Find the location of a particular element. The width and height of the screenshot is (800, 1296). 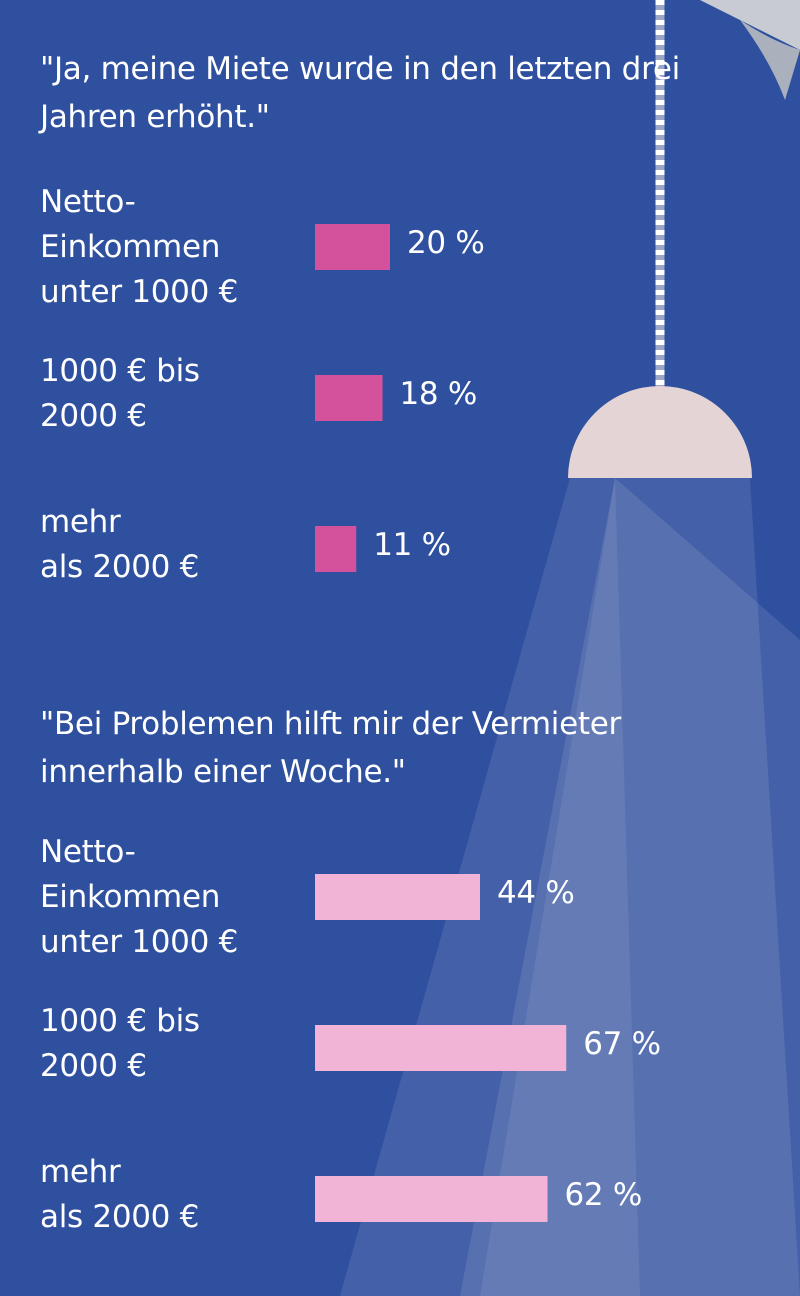

lamp-shade is located at coordinates (660, 432).